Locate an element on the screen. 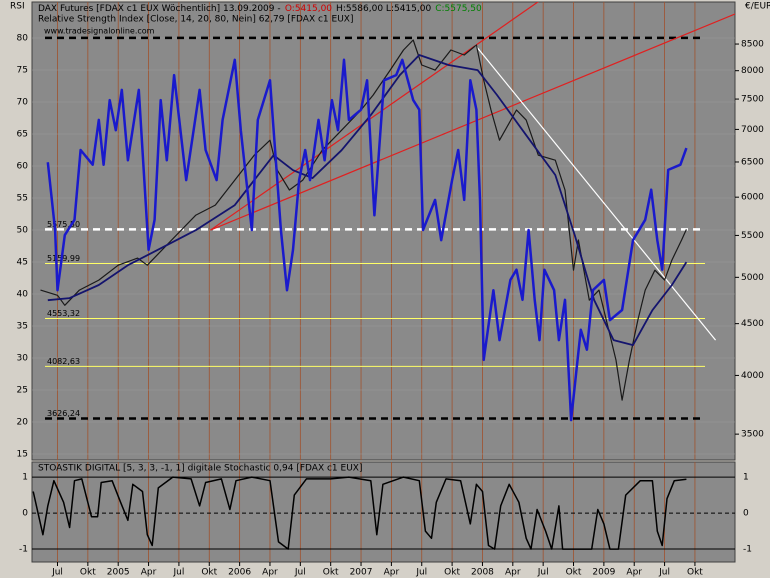 The height and width of the screenshot is (578, 770). x-tick-label: 2005 is located at coordinates (118, 573).